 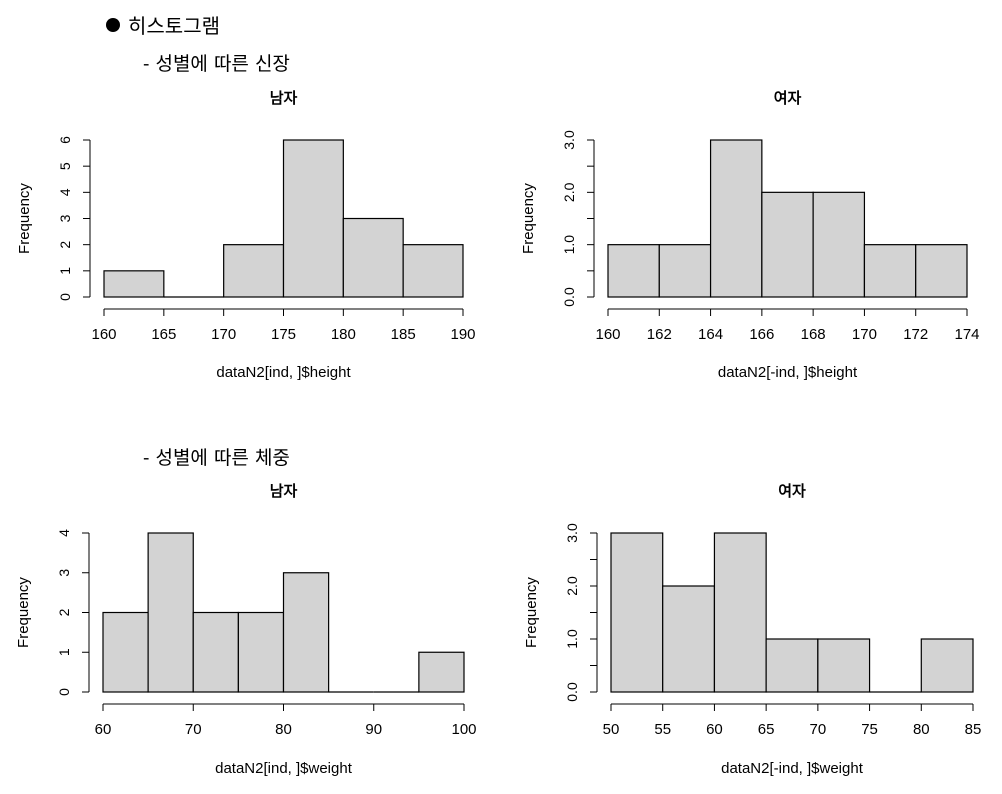 I want to click on y-tick-label: 5, so click(x=65, y=166).